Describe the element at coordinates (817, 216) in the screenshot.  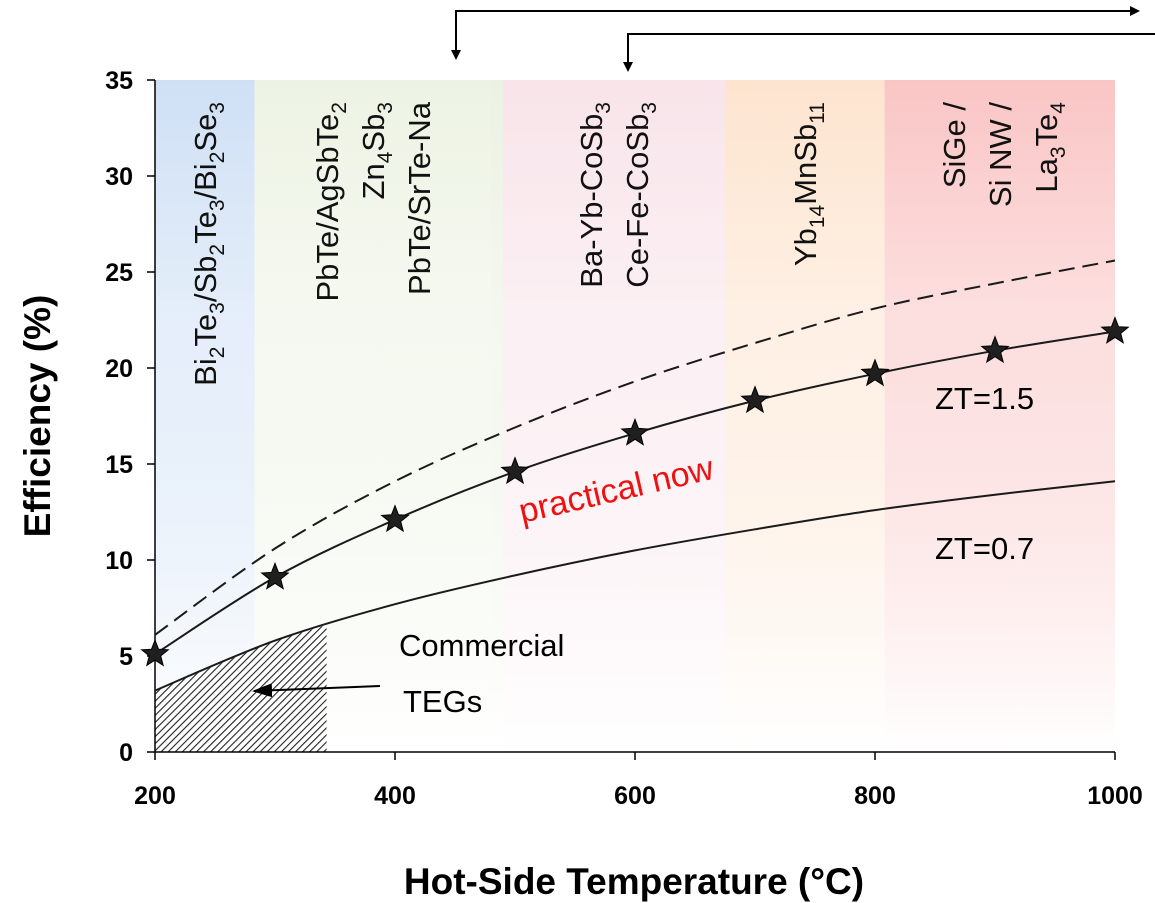
I see `subscript: 14` at that location.